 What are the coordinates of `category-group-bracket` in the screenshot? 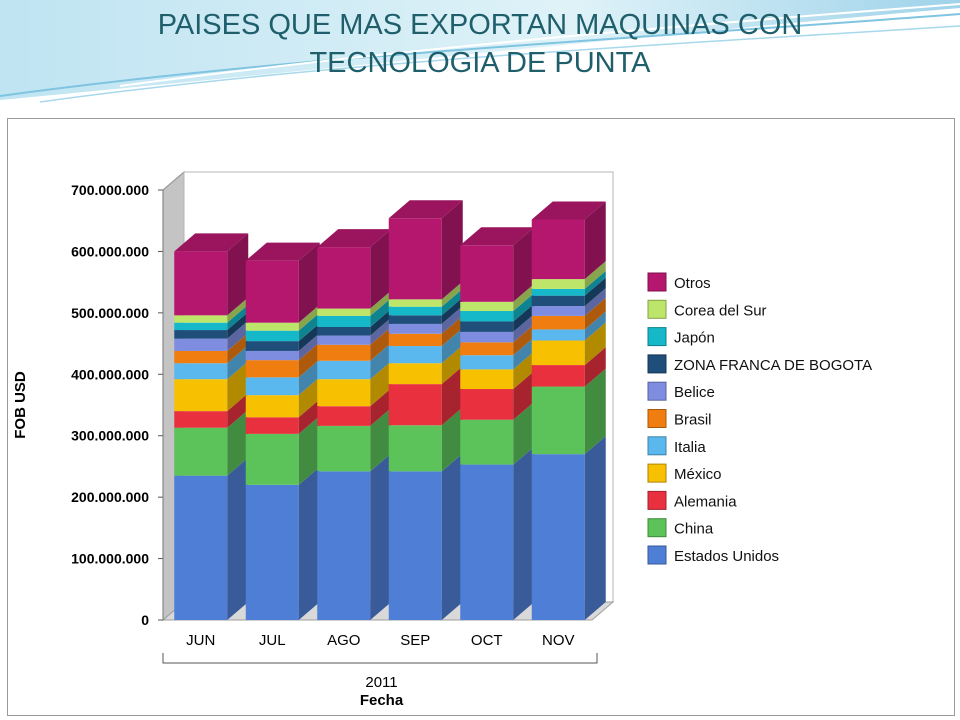 It's located at (380, 658).